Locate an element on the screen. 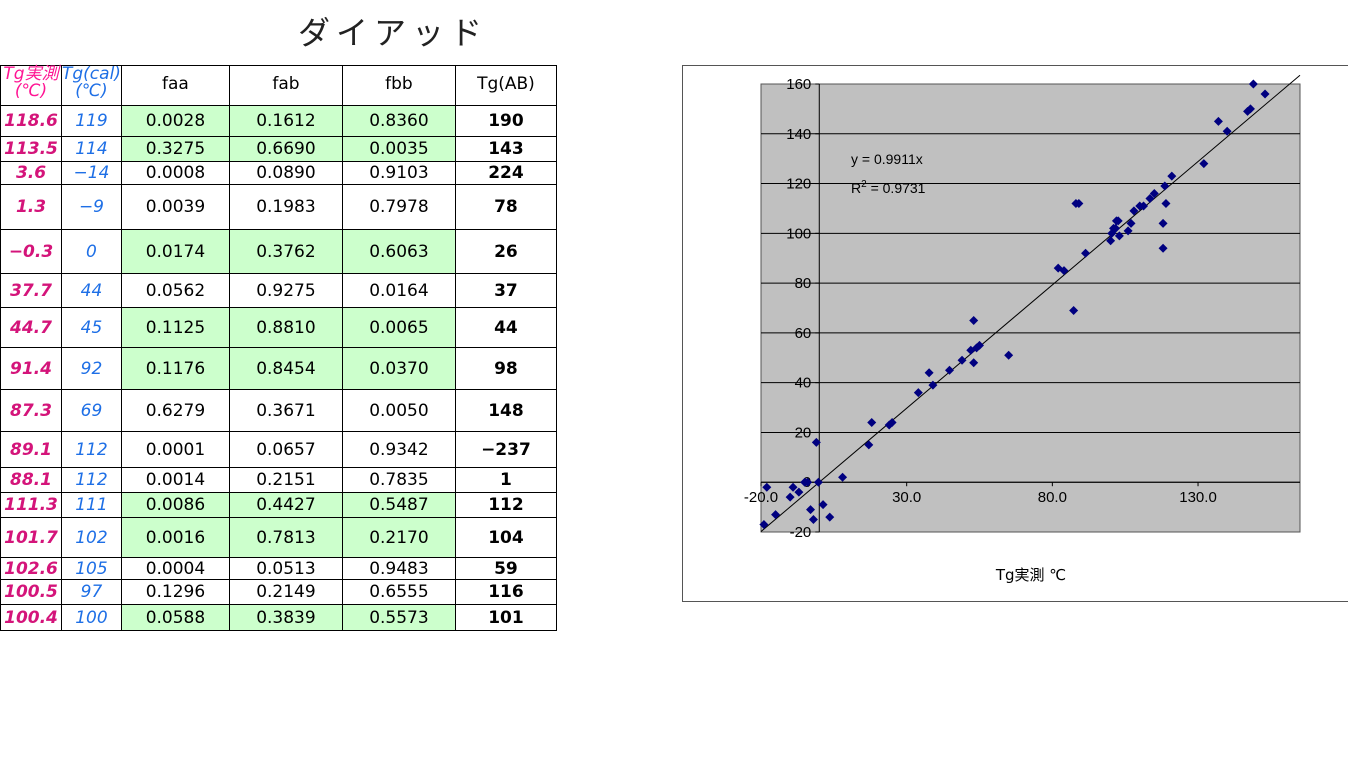 Image resolution: width=1348 pixels, height=758 pixels. header-fab: fab is located at coordinates (285, 85).